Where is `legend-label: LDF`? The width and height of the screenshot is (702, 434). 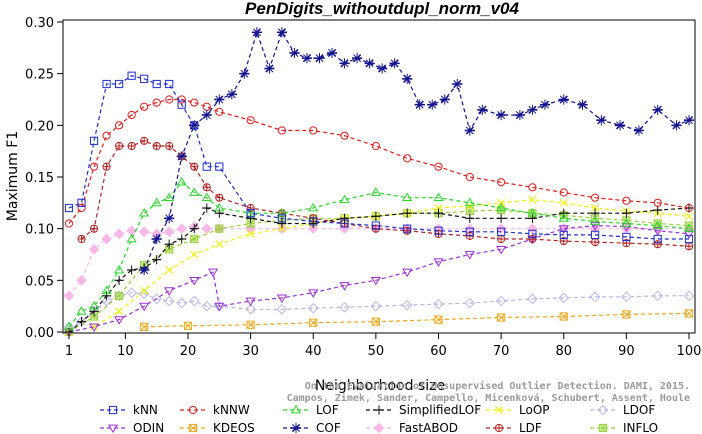
legend-label: LDF is located at coordinates (530, 427).